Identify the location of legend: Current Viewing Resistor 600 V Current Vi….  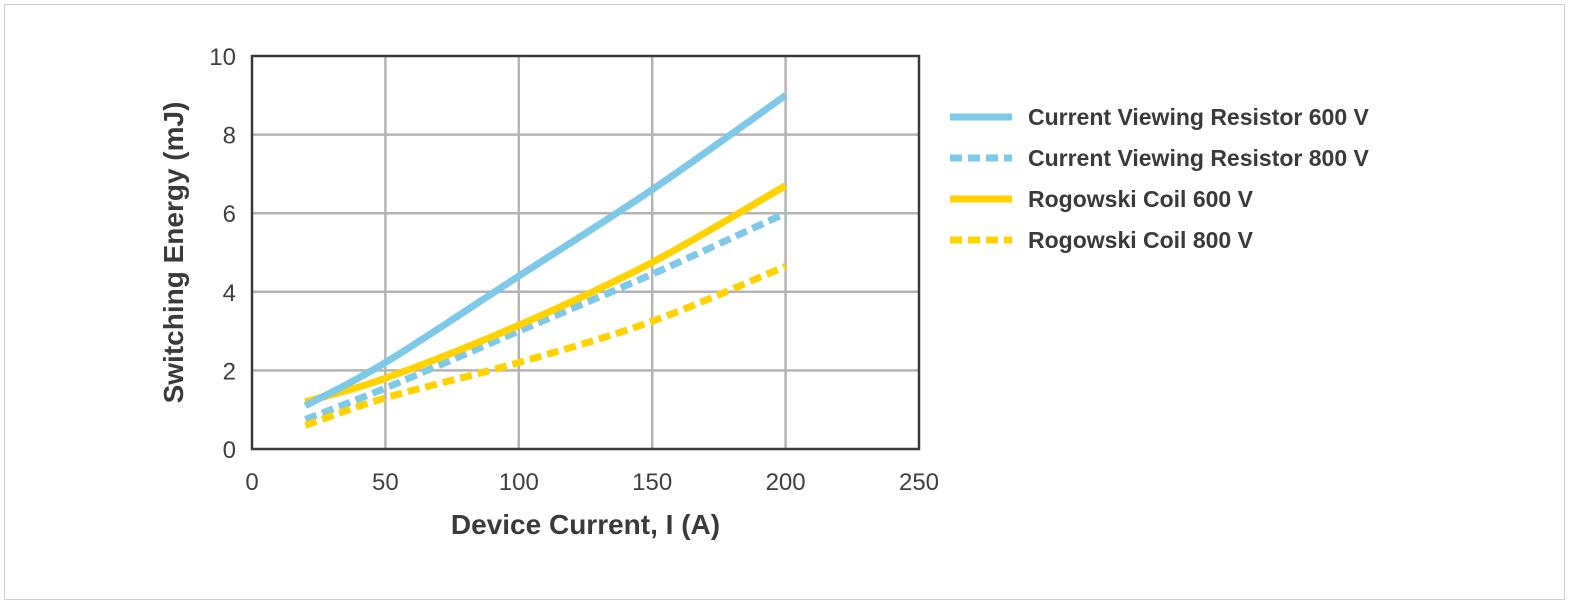
(1160, 178).